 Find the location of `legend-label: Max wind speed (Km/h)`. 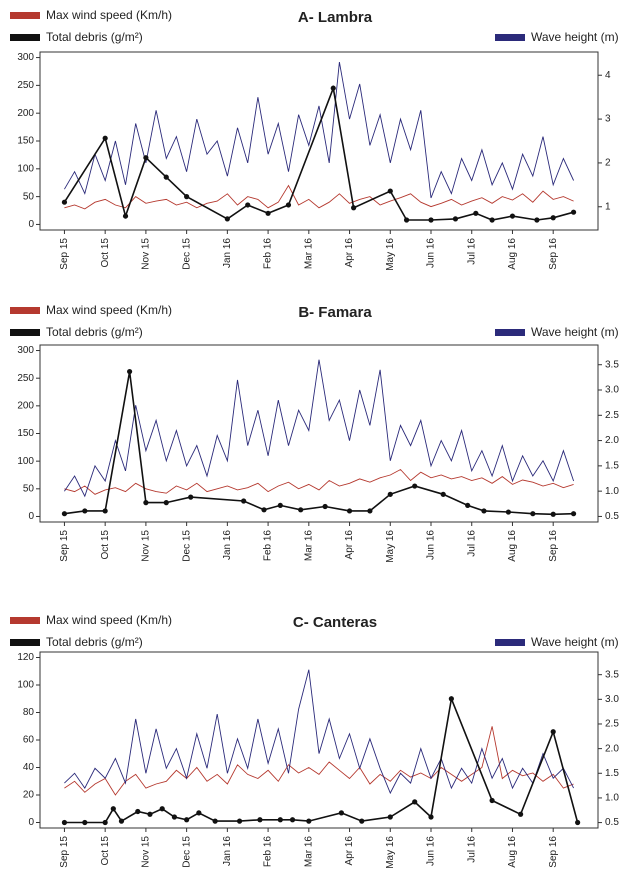

legend-label: Max wind speed (Km/h) is located at coordinates (109, 15).